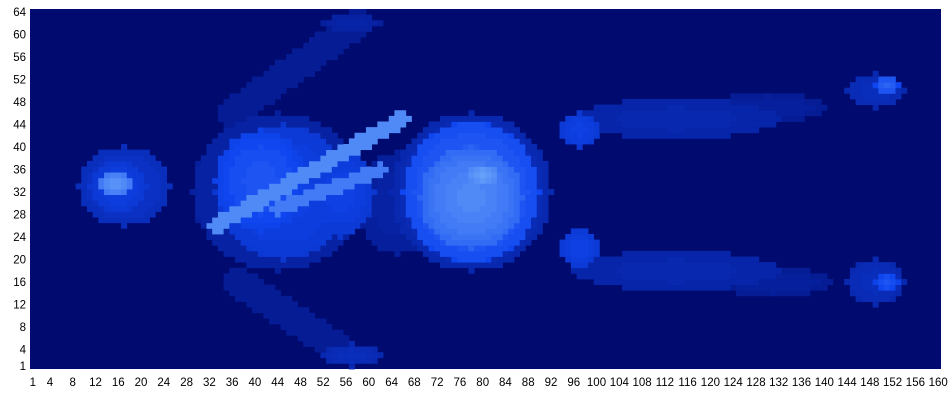 The height and width of the screenshot is (393, 951). What do you see at coordinates (33, 383) in the screenshot?
I see `x-tick-label: 1` at bounding box center [33, 383].